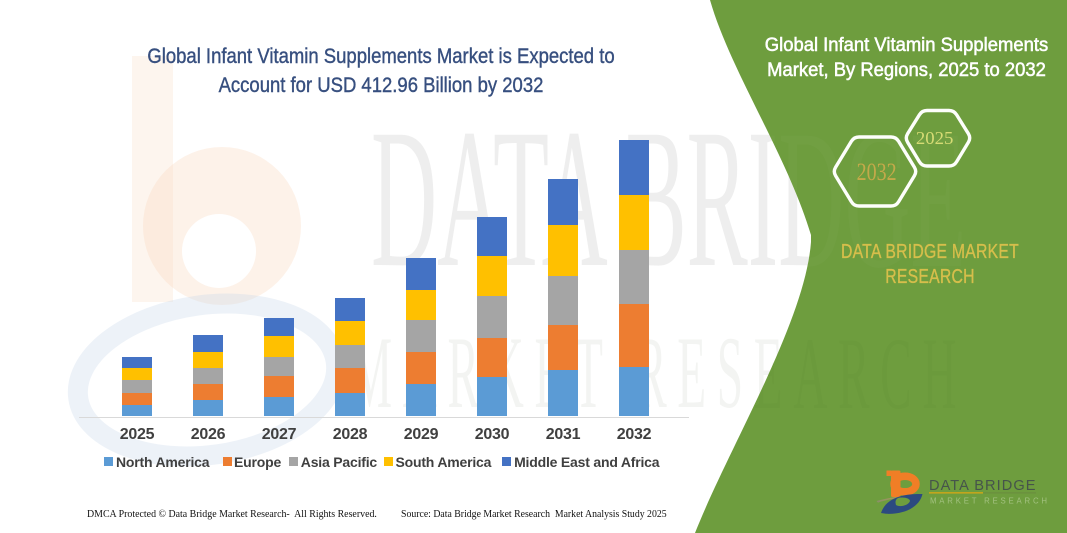  Describe the element at coordinates (990, 501) in the screenshot. I see `svg-text: MARKET RESEARCH` at that location.